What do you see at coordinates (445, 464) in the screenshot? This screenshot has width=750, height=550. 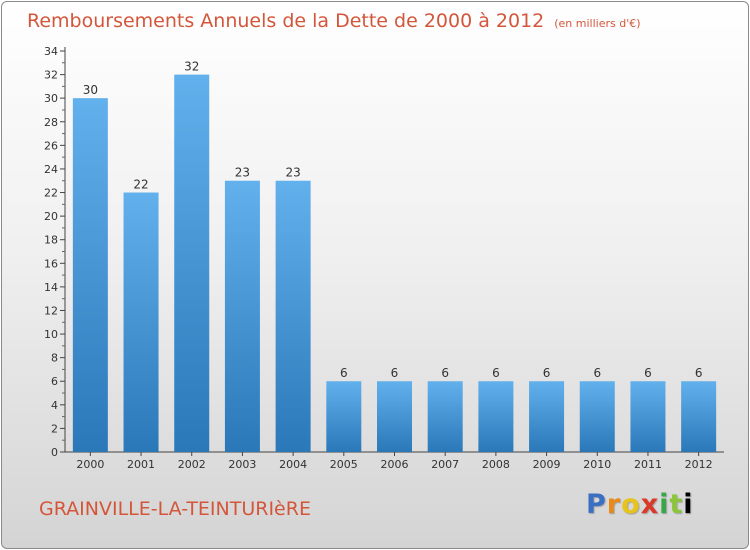 I see `x-tick-label: 2007` at bounding box center [445, 464].